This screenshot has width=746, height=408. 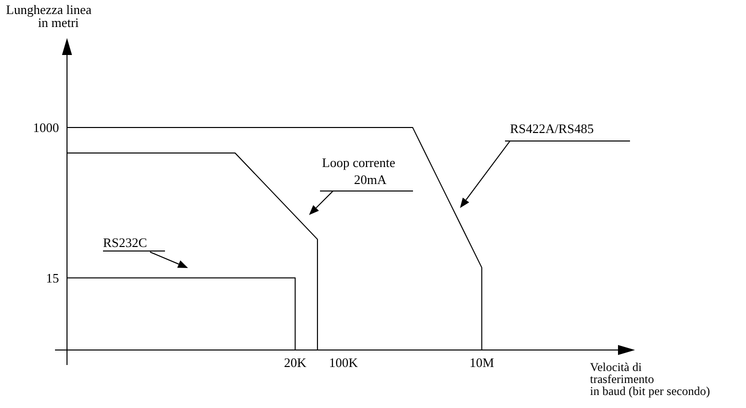 What do you see at coordinates (650, 379) in the screenshot?
I see `x-axis-title: Velocità di trasferimento in baud (bit per secondo)` at bounding box center [650, 379].